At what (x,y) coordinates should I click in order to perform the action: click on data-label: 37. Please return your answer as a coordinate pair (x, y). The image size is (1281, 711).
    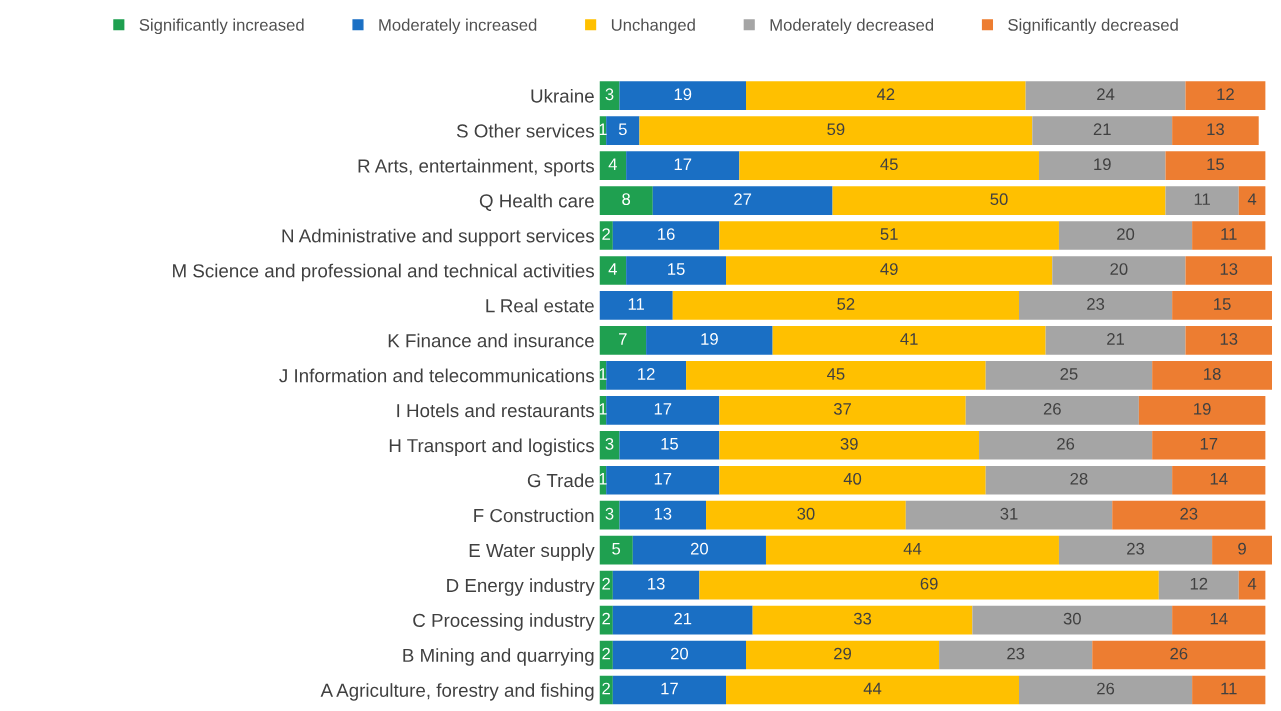
    Looking at the image, I should click on (842, 408).